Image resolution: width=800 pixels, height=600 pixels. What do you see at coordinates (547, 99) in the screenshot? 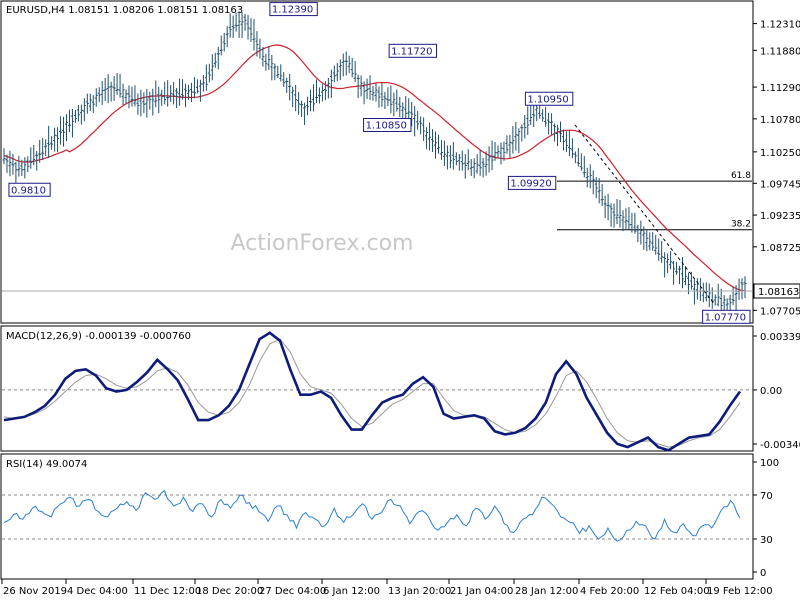
I see `annotation-label: 1.10950` at bounding box center [547, 99].